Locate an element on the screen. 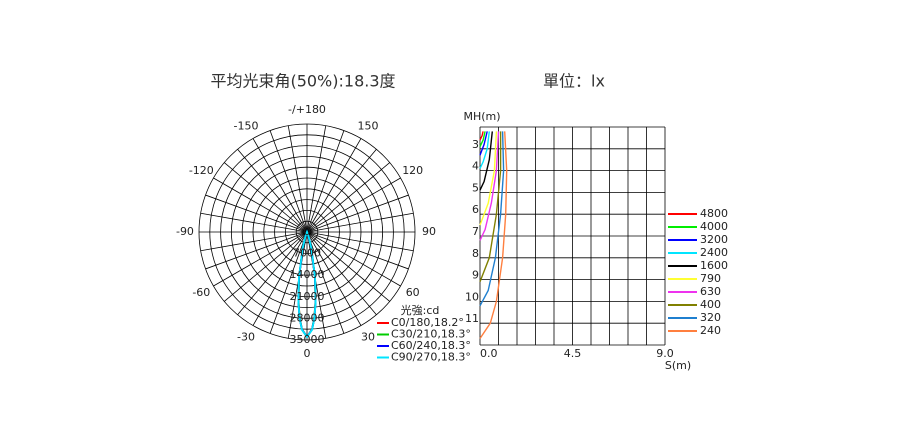  radial-tick-label: 21000 is located at coordinates (307, 296).